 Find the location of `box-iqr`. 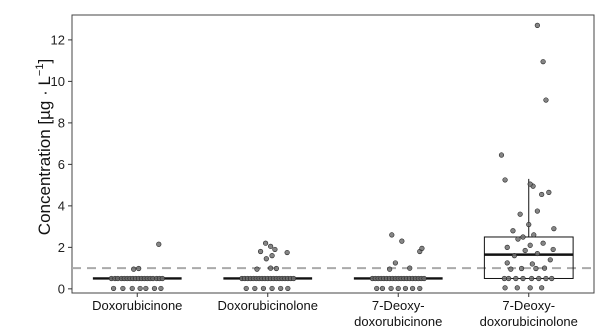

box-iqr is located at coordinates (528, 257).